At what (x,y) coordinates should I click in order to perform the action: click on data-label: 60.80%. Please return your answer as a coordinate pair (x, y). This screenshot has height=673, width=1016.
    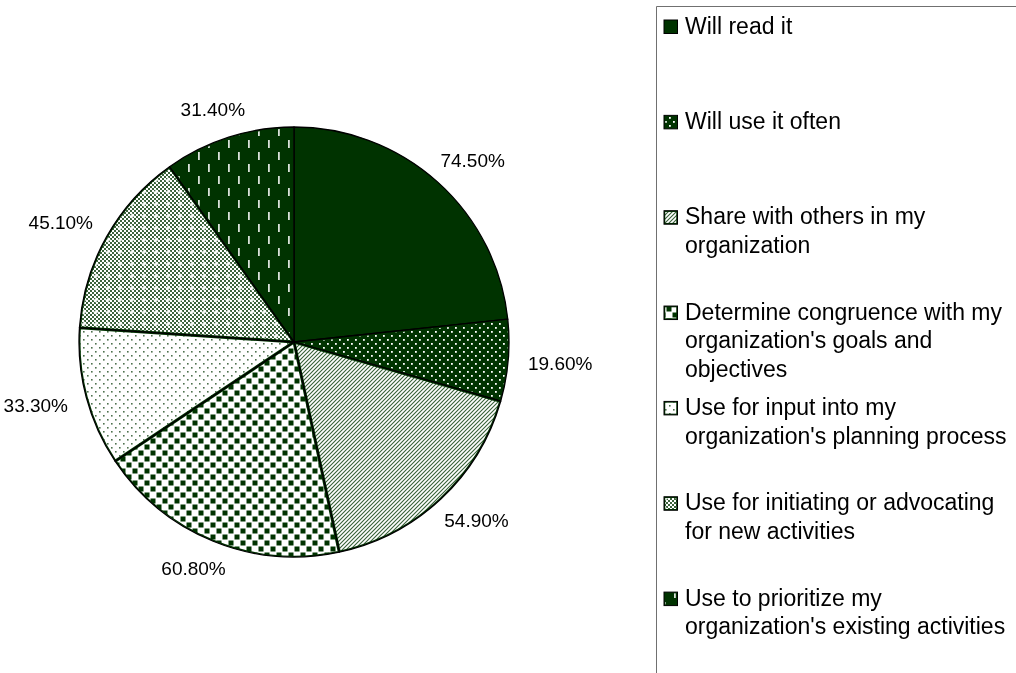
    Looking at the image, I should click on (193, 569).